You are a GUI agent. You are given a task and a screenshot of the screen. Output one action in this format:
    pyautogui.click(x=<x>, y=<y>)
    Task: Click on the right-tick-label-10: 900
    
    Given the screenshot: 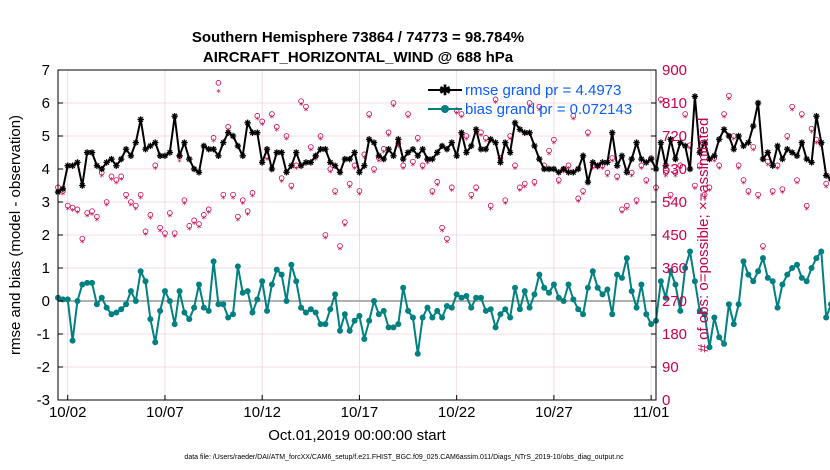 What is the action you would take?
    pyautogui.click(x=674, y=70)
    